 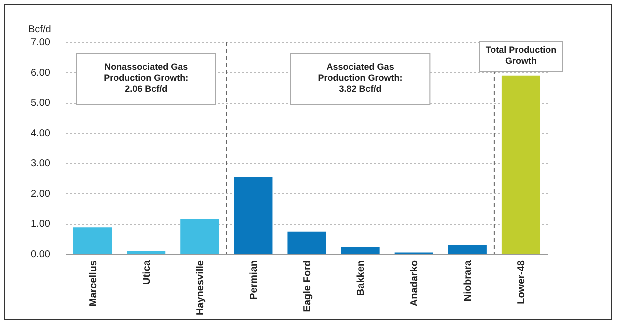 What do you see at coordinates (41, 164) in the screenshot?
I see `y-tick-label: 3.00` at bounding box center [41, 164].